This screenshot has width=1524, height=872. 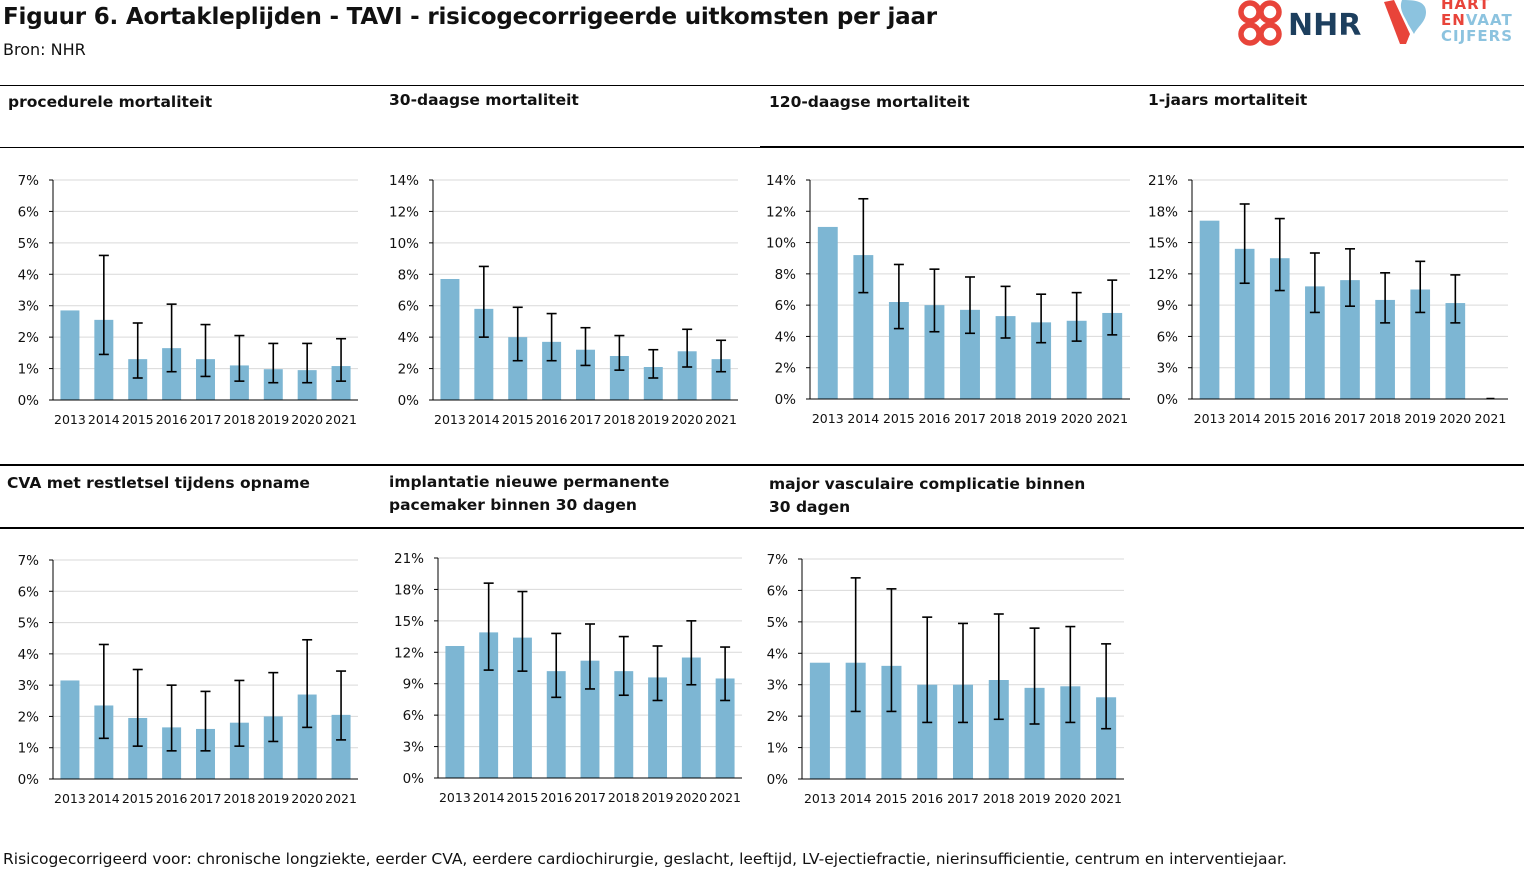 What do you see at coordinates (1477, 22) in the screenshot?
I see `hart-en-vaat-text: HART ENVAAT CIJFERS` at bounding box center [1477, 22].